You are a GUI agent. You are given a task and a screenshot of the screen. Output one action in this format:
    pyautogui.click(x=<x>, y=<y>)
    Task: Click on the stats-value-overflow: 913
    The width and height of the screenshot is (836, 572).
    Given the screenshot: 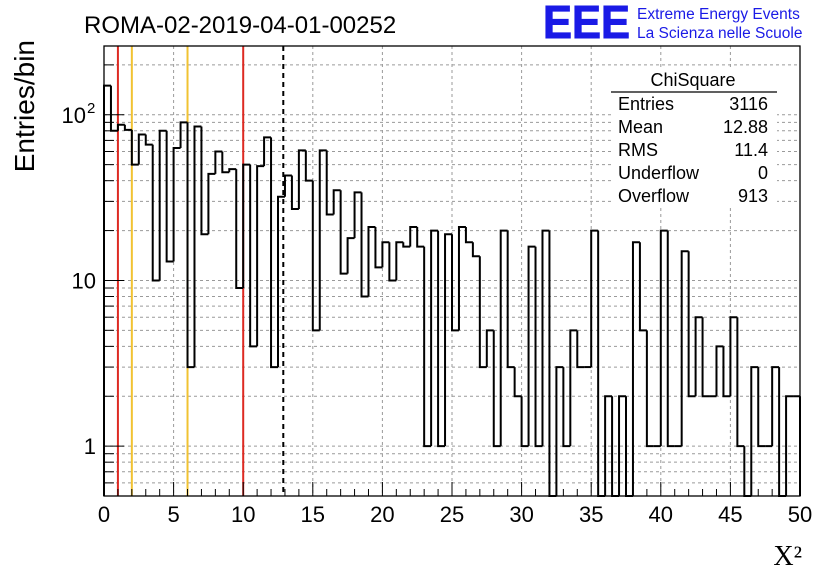 What is the action you would take?
    pyautogui.click(x=753, y=196)
    